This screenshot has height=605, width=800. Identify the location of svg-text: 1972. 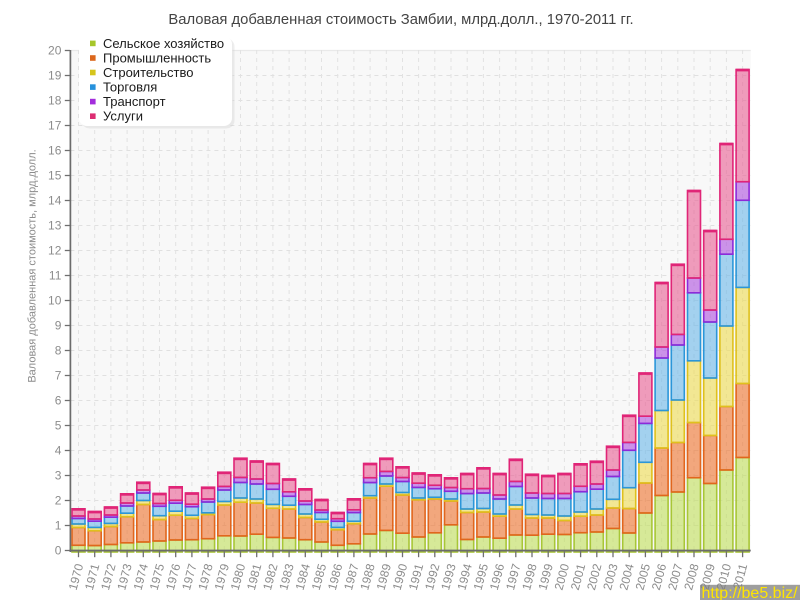
(108, 577).